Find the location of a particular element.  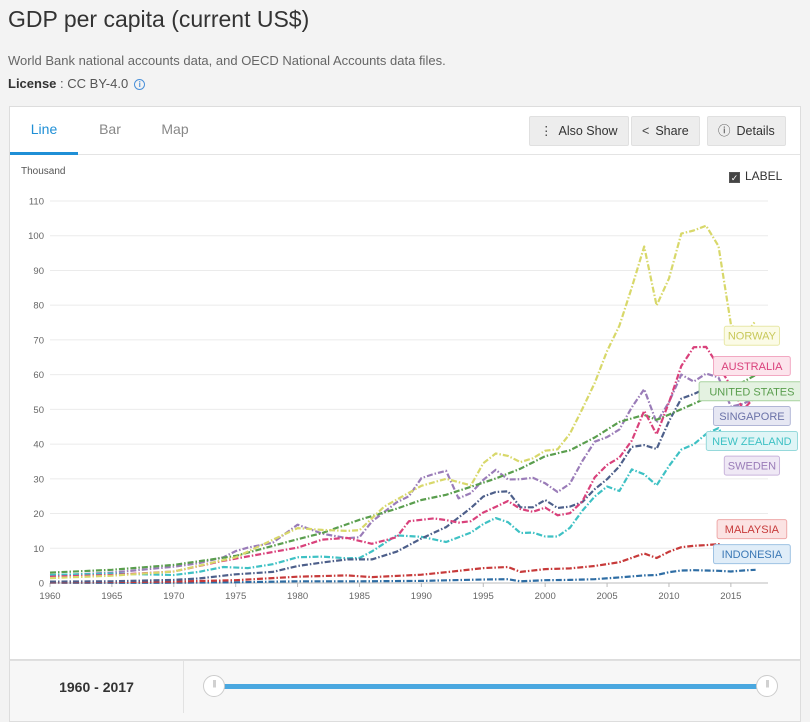

year-slider-track is located at coordinates (490, 686).